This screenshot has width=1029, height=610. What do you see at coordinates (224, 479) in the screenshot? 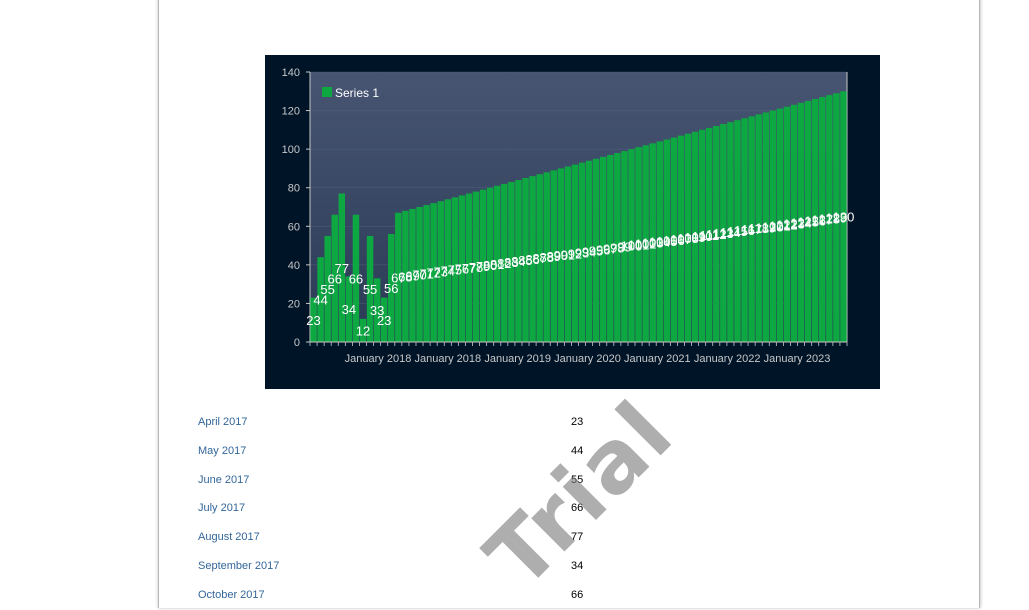
I see `row-month-link: June 2017` at bounding box center [224, 479].